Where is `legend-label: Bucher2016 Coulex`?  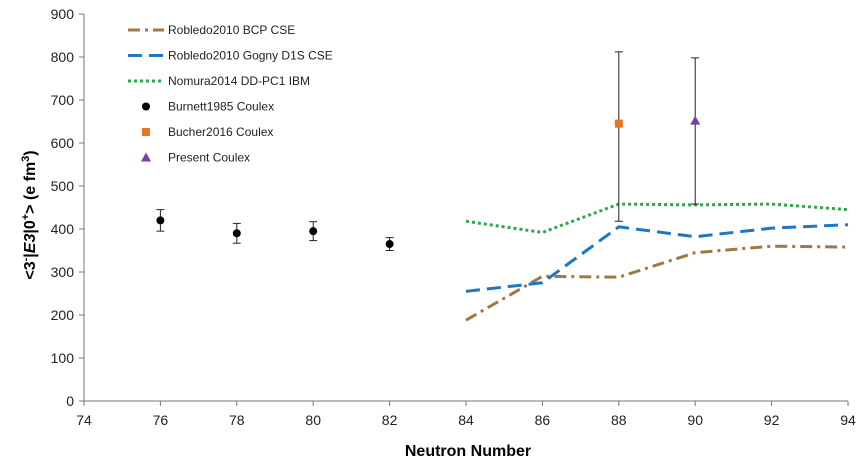 legend-label: Bucher2016 Coulex is located at coordinates (220, 132).